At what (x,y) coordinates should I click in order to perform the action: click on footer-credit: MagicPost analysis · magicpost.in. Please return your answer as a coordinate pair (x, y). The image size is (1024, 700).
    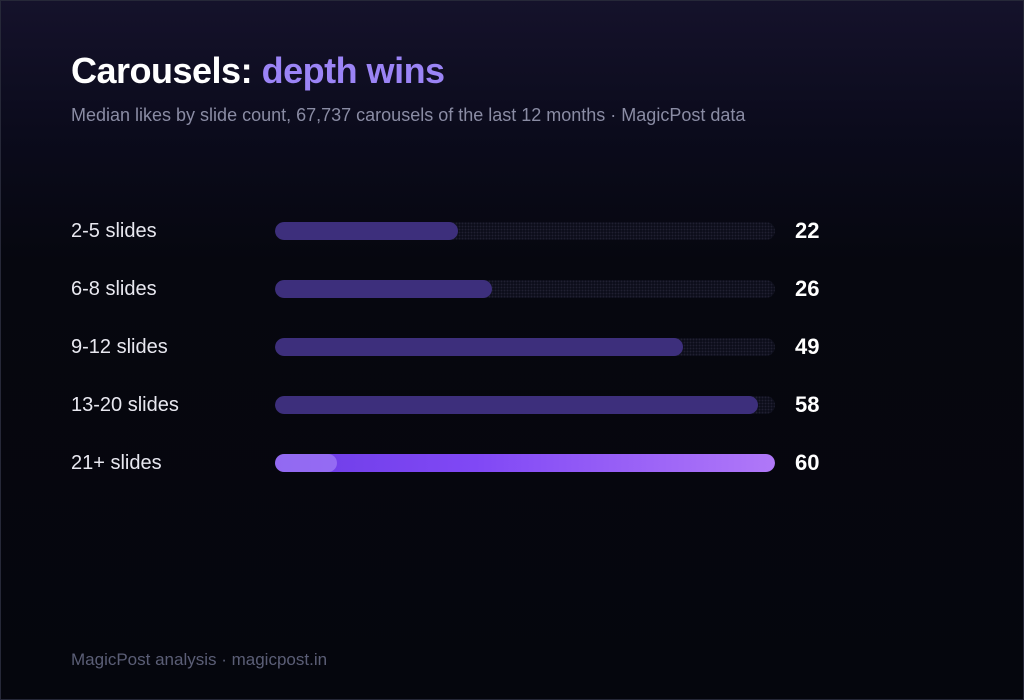
    Looking at the image, I should click on (199, 659).